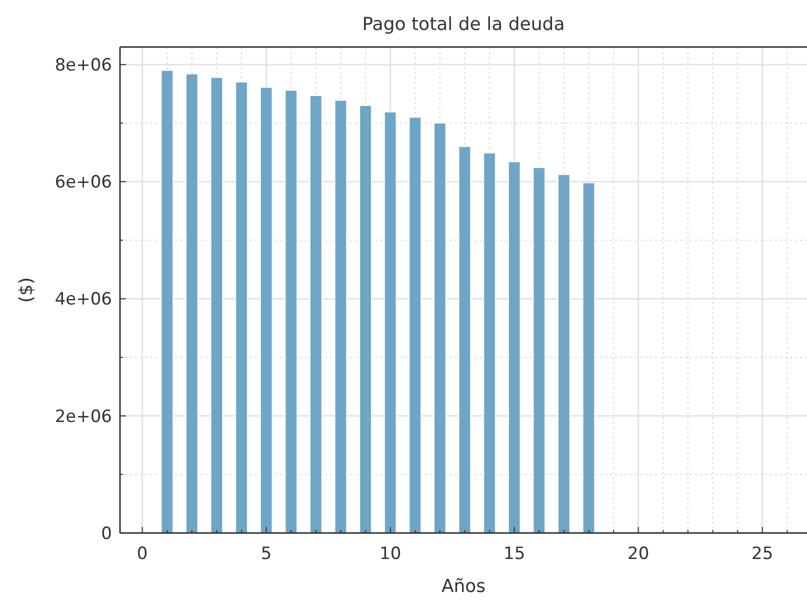  I want to click on x-tick-label: 10, so click(391, 554).